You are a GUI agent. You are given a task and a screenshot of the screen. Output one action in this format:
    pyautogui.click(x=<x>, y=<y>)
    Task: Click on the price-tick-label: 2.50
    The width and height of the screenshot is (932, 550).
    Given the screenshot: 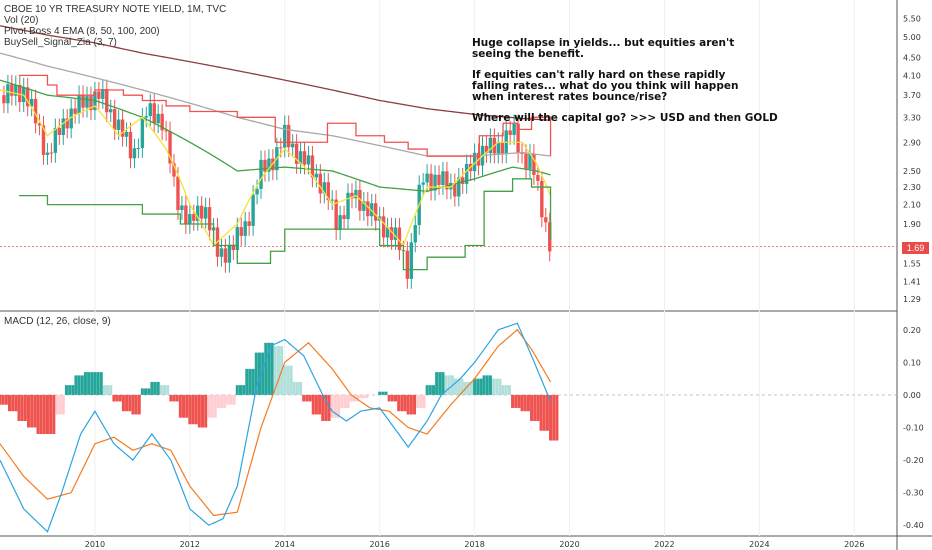 What is the action you would take?
    pyautogui.click(x=912, y=171)
    